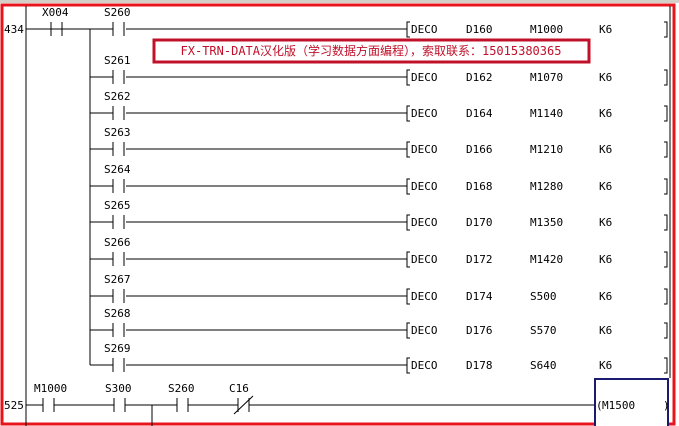 This screenshot has height=426, width=679. What do you see at coordinates (117, 348) in the screenshot?
I see `contact-label: S269` at bounding box center [117, 348].